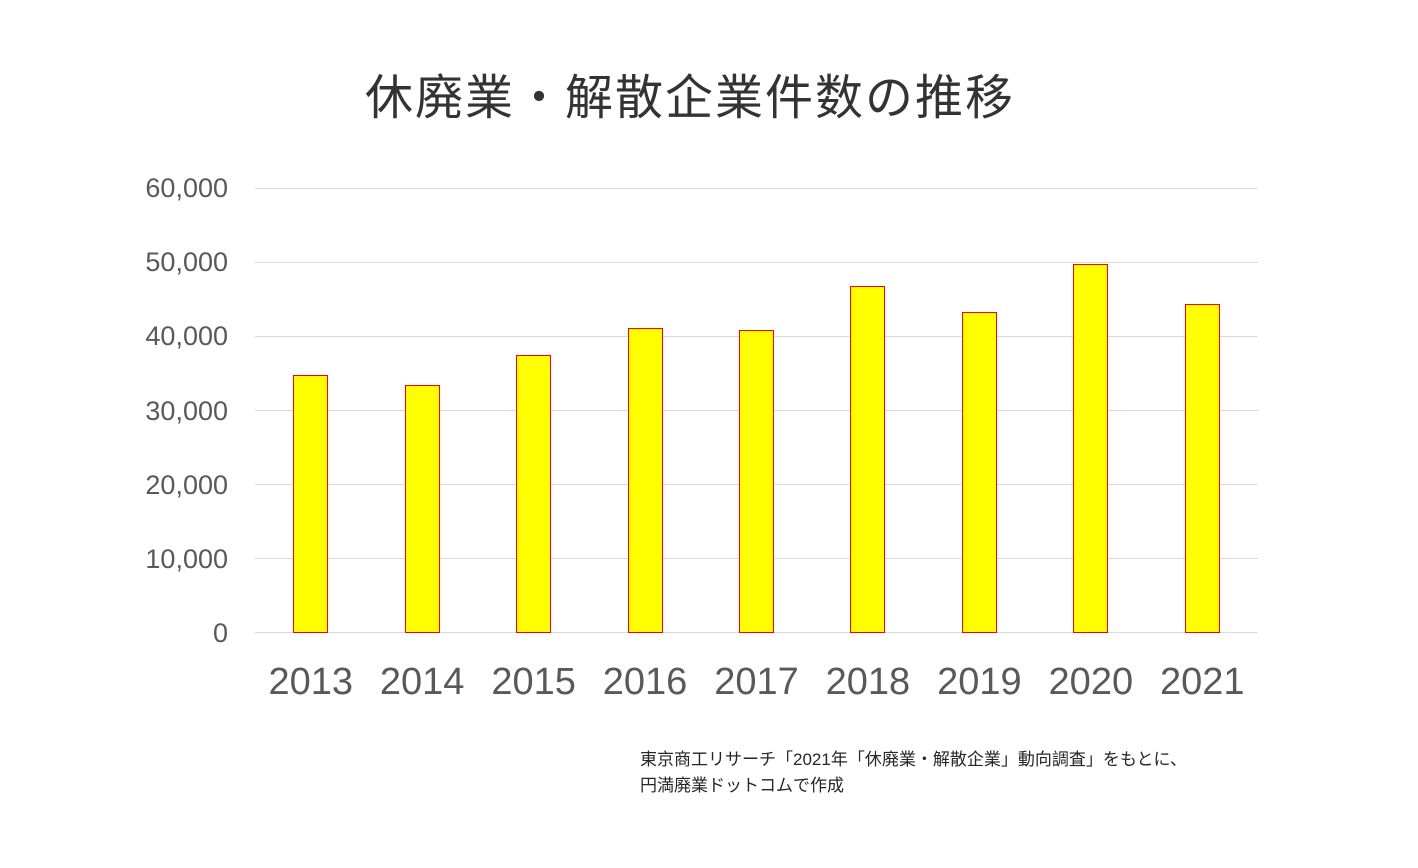 The width and height of the screenshot is (1418, 868). Describe the element at coordinates (689, 98) in the screenshot. I see `chart-title: 休廃業・解散企業件数の推移` at that location.